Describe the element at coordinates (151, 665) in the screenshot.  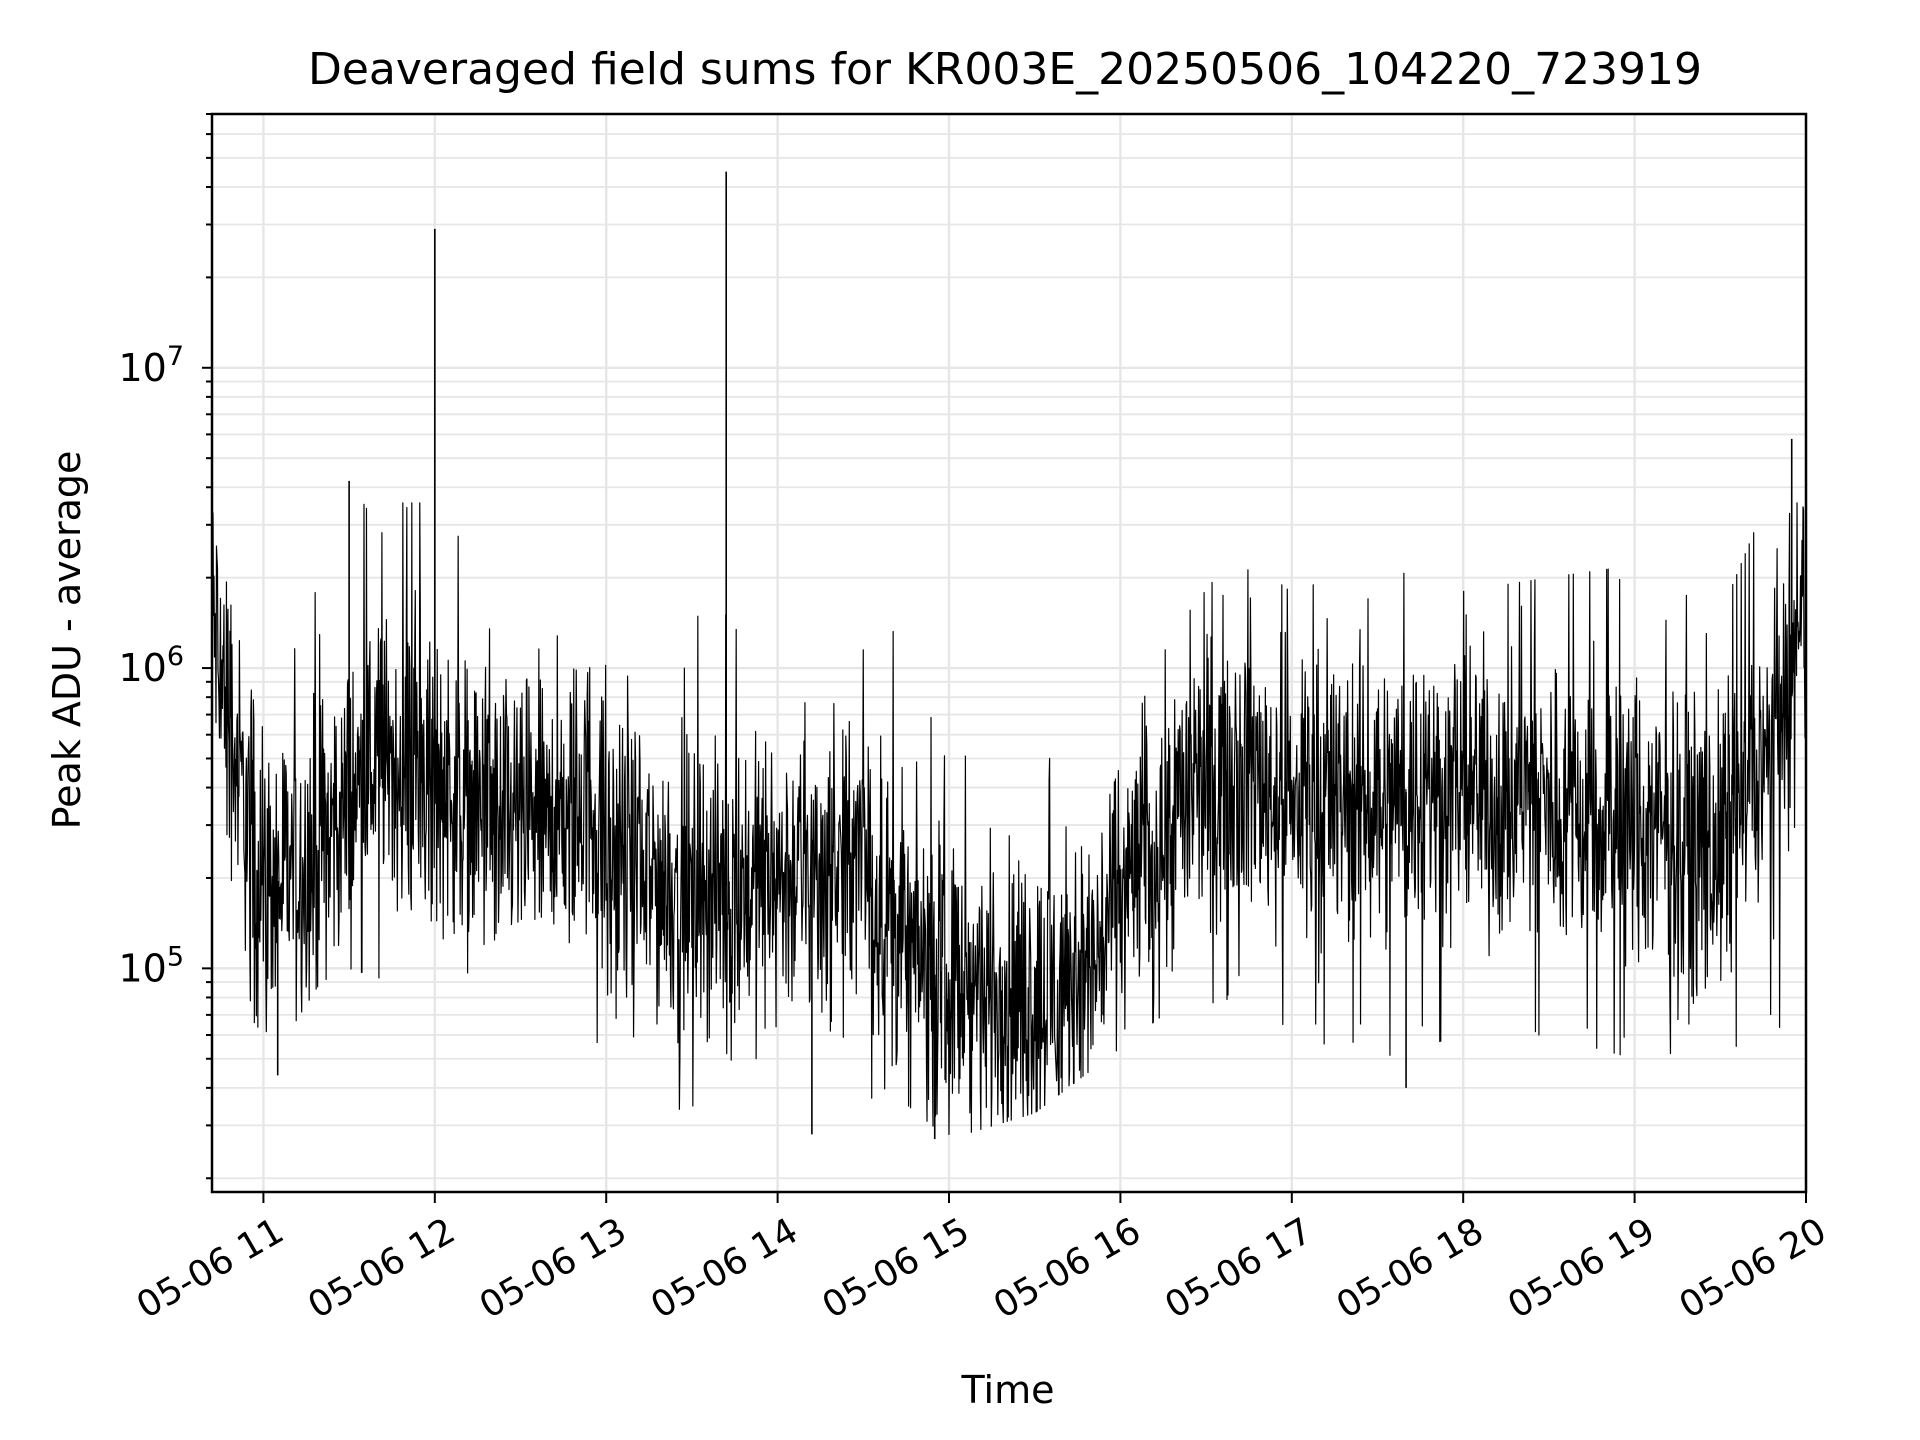
I see `y-tick-label: 106` at that location.